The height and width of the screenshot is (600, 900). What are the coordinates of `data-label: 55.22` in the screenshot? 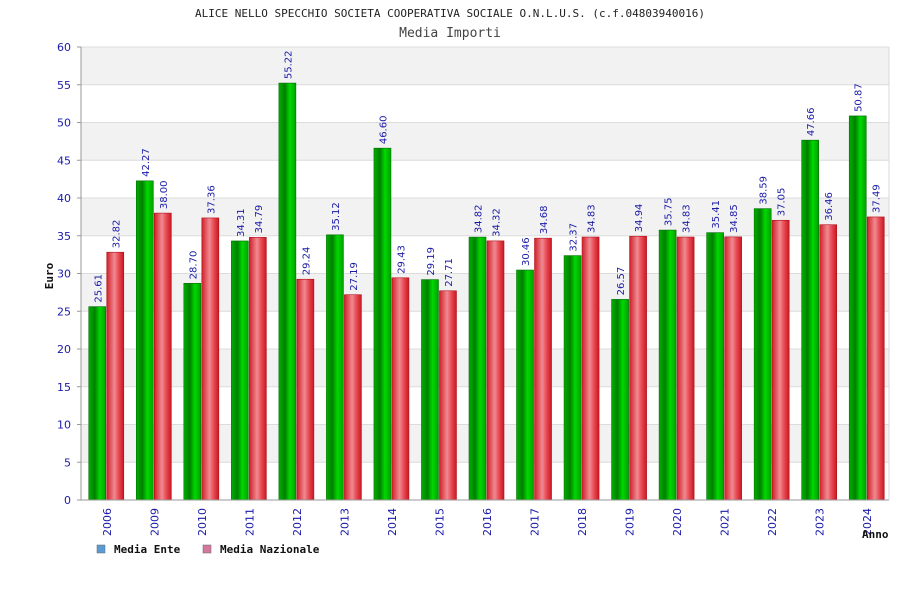 It's located at (288, 64).